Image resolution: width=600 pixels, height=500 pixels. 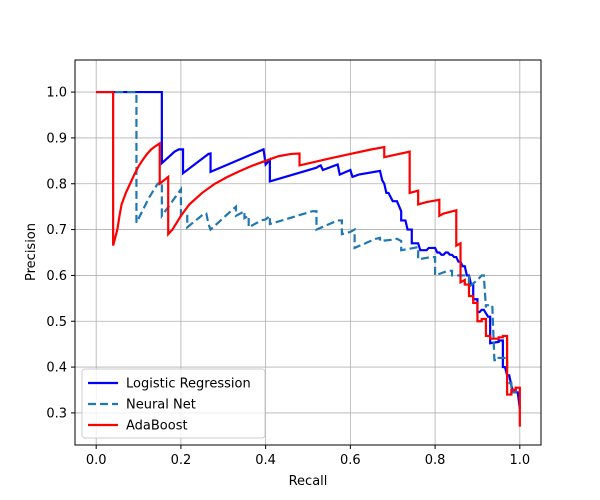 I want to click on x-axis-label: Recall, so click(x=308, y=481).